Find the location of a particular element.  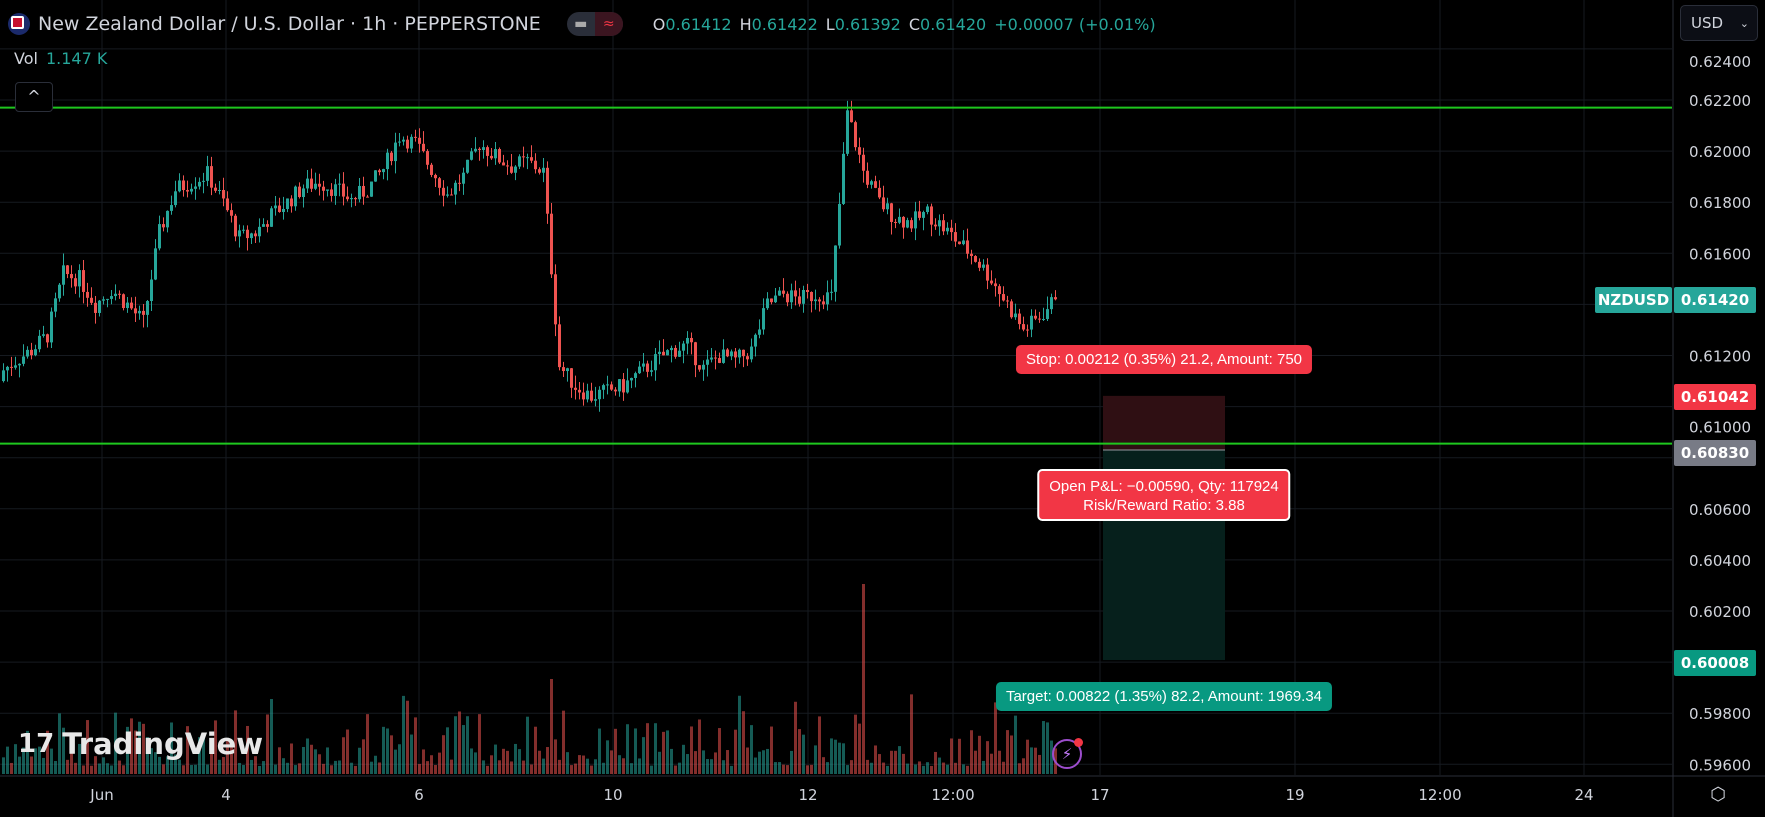

time-tick-label: 19 is located at coordinates (1295, 795).